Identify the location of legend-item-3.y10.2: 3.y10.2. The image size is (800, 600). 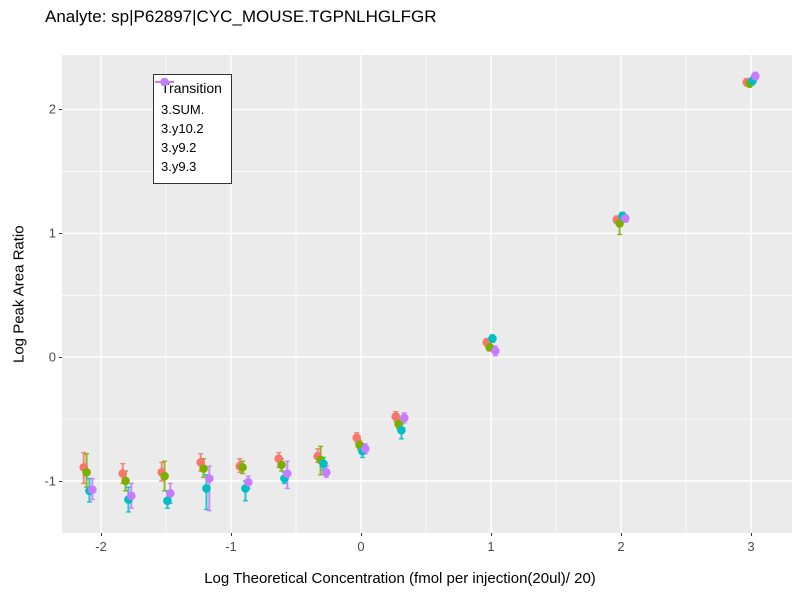
(188, 108).